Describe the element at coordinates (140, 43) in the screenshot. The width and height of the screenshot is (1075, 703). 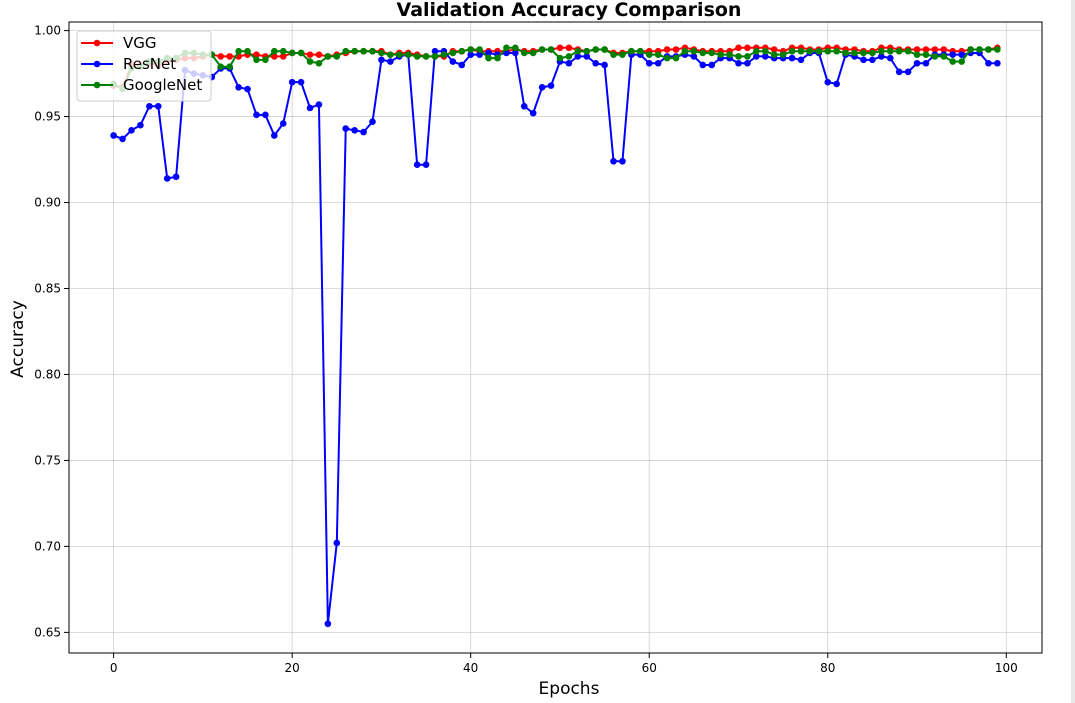
I see `legend-vgg-label: VGG` at that location.